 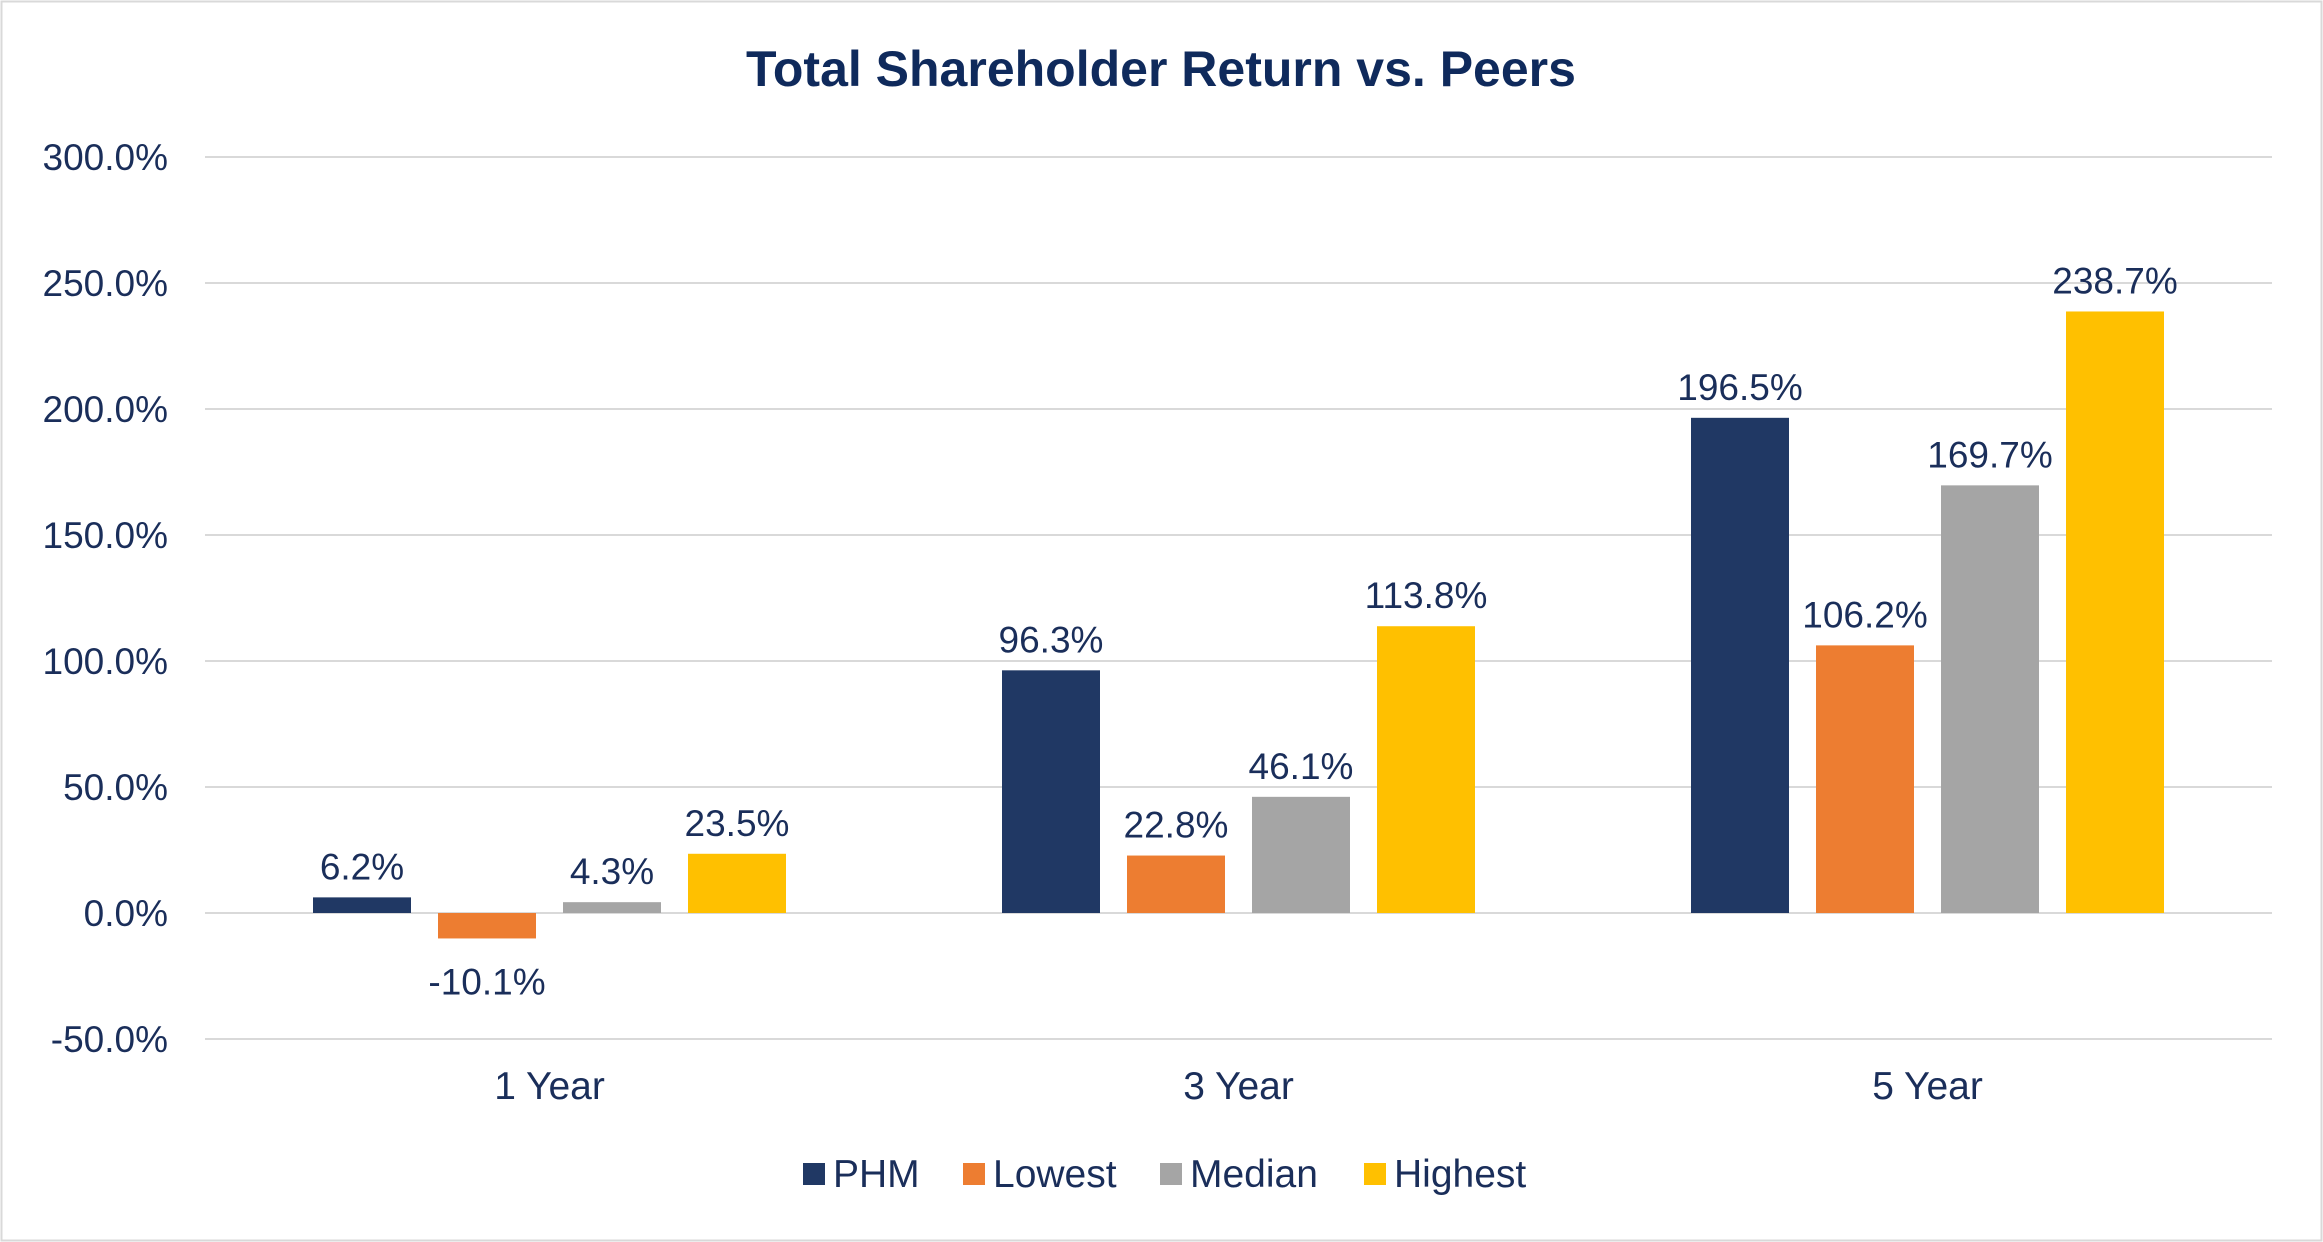 What do you see at coordinates (1301, 854) in the screenshot?
I see `bar-median-3-year` at bounding box center [1301, 854].